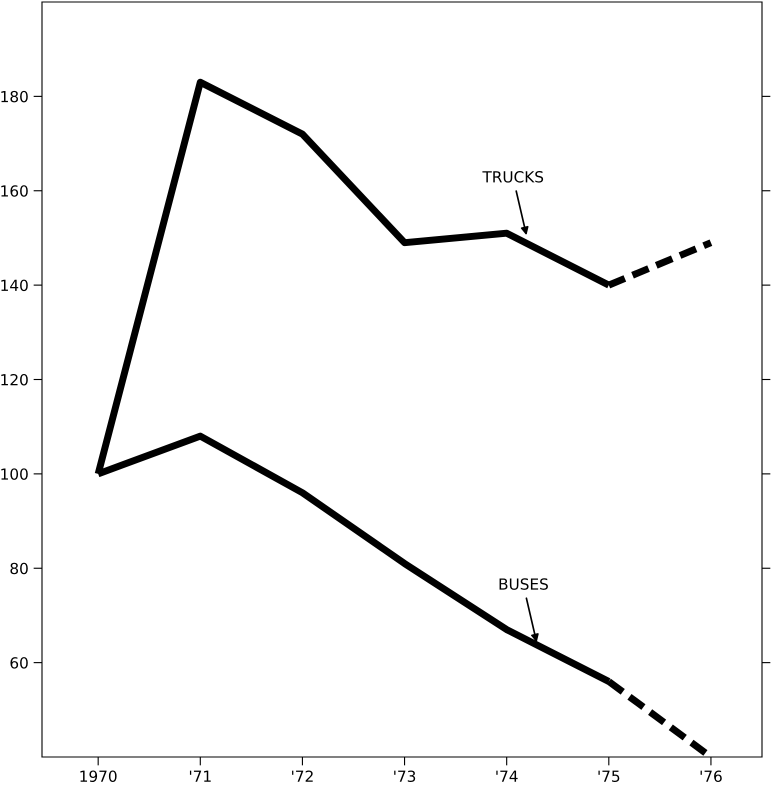 This screenshot has height=788, width=775. Describe the element at coordinates (513, 177) in the screenshot. I see `annotation: TRUCKS` at that location.